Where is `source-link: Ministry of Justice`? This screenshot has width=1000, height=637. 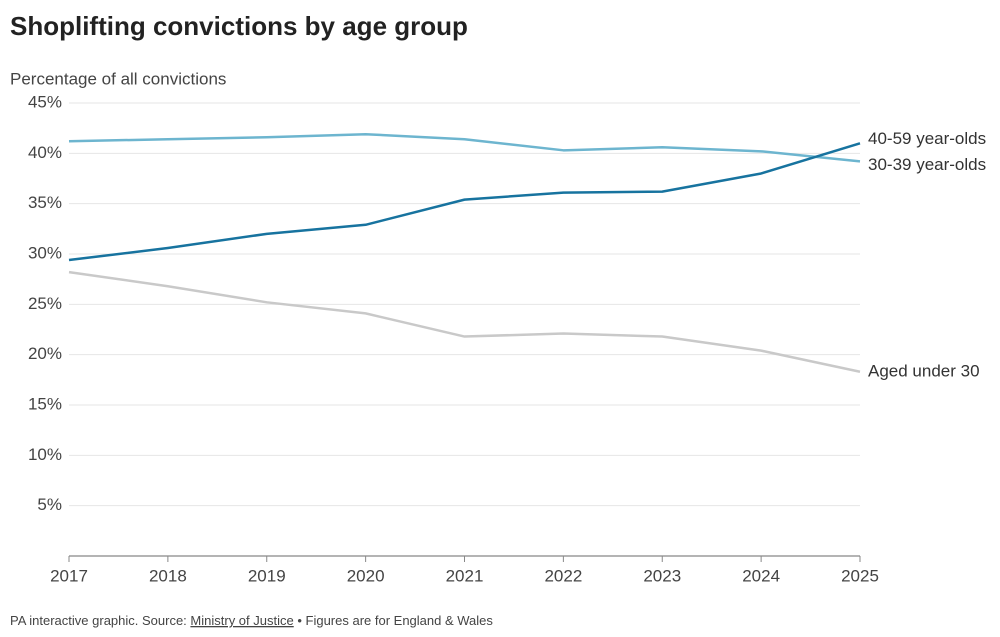 source-link: Ministry of Justice is located at coordinates (241, 620).